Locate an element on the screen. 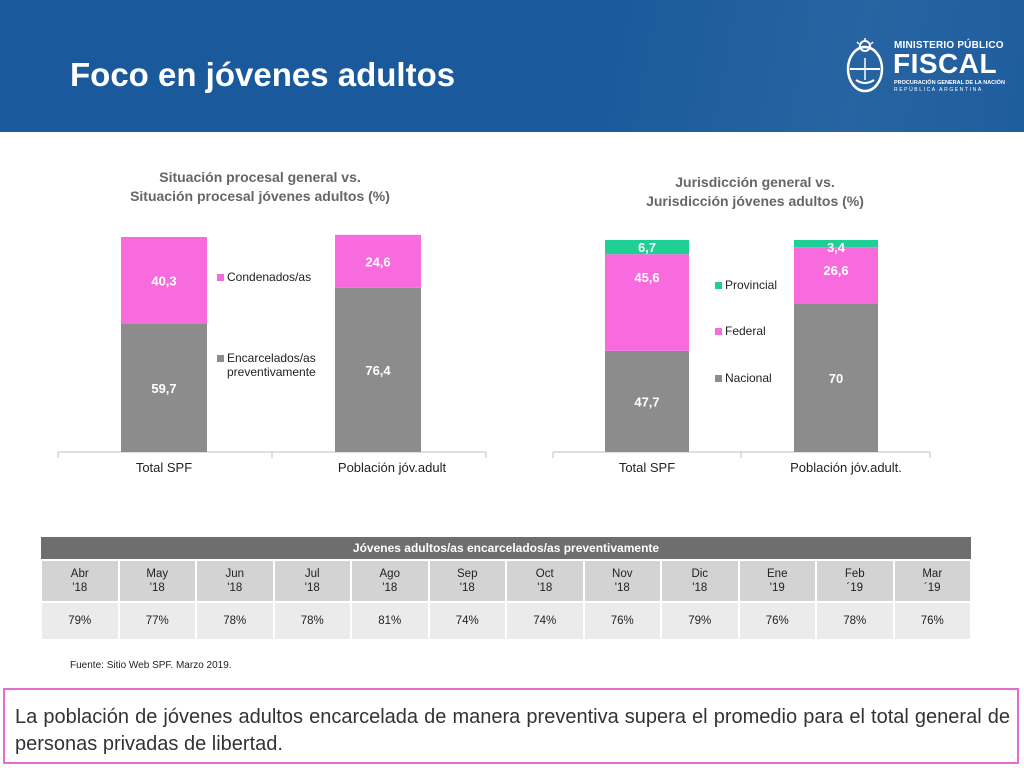  month-header-cell: May '18 is located at coordinates (157, 581).